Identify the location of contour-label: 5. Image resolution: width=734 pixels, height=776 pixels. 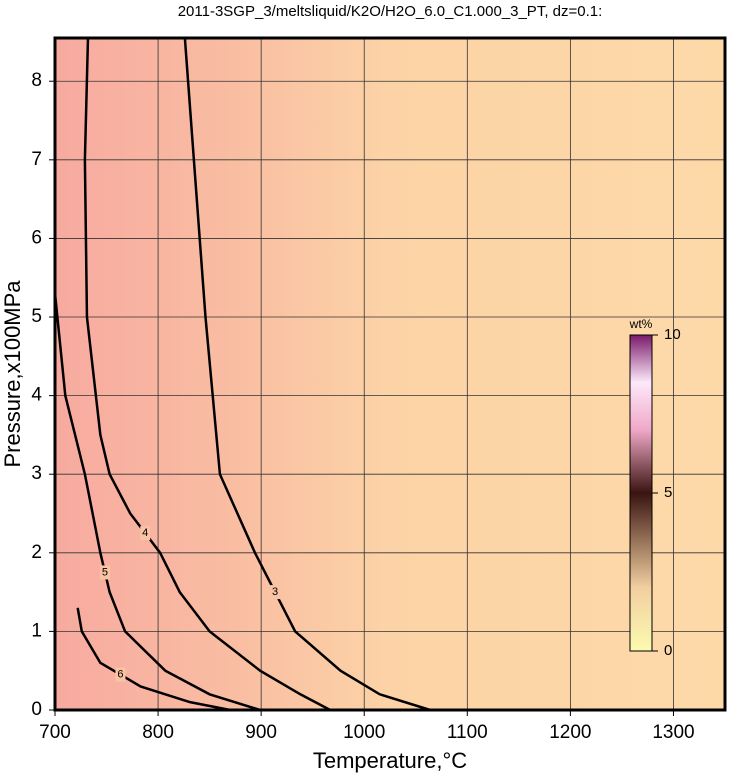
(105, 572).